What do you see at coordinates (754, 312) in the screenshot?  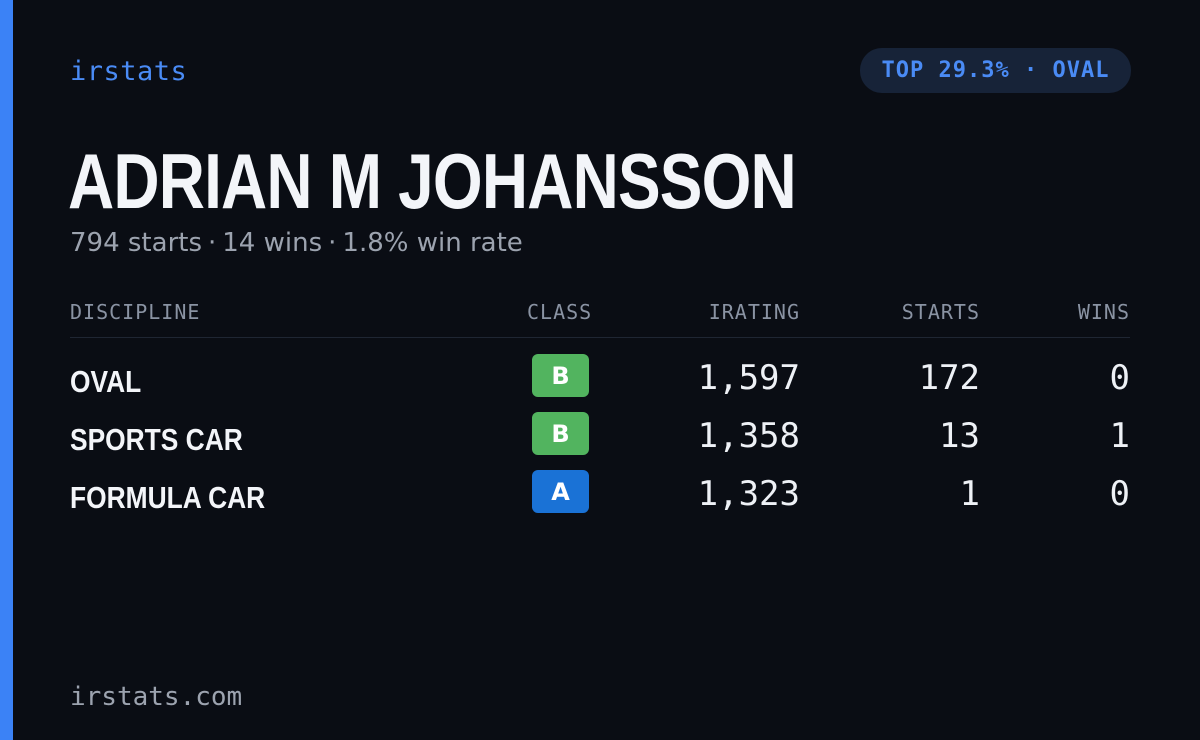 I see `header-irating: IRATING` at bounding box center [754, 312].